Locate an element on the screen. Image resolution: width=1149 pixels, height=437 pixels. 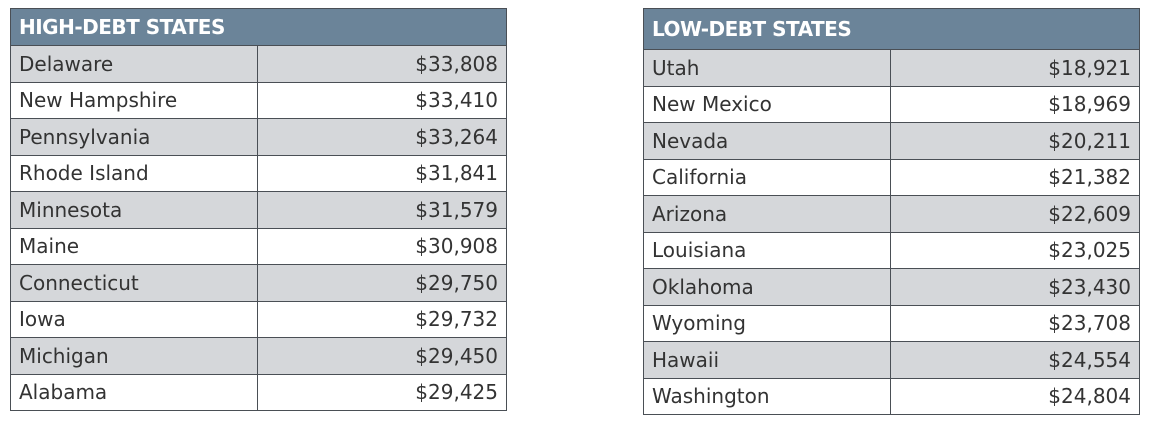
header-row: HIGH-DEBT STATES is located at coordinates (258, 27).